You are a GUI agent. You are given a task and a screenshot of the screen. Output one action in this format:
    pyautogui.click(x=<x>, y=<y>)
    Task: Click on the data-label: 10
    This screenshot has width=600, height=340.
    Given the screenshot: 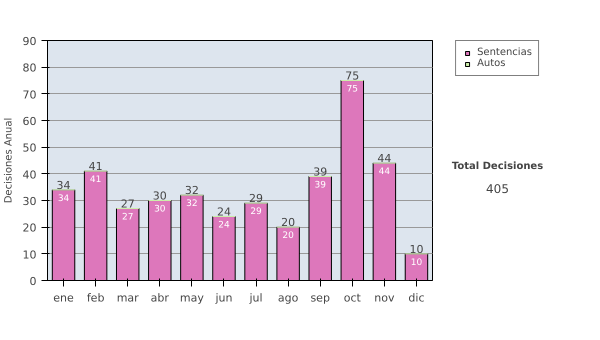 What is the action you would take?
    pyautogui.click(x=416, y=263)
    